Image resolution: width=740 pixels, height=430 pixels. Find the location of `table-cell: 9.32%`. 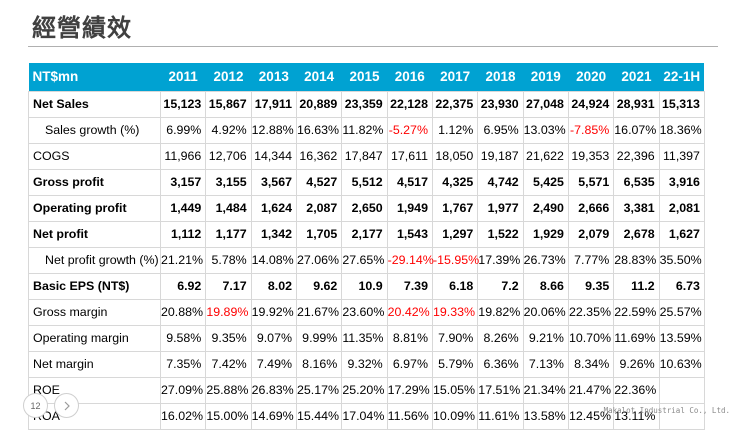

table-cell: 9.32% is located at coordinates (364, 364).